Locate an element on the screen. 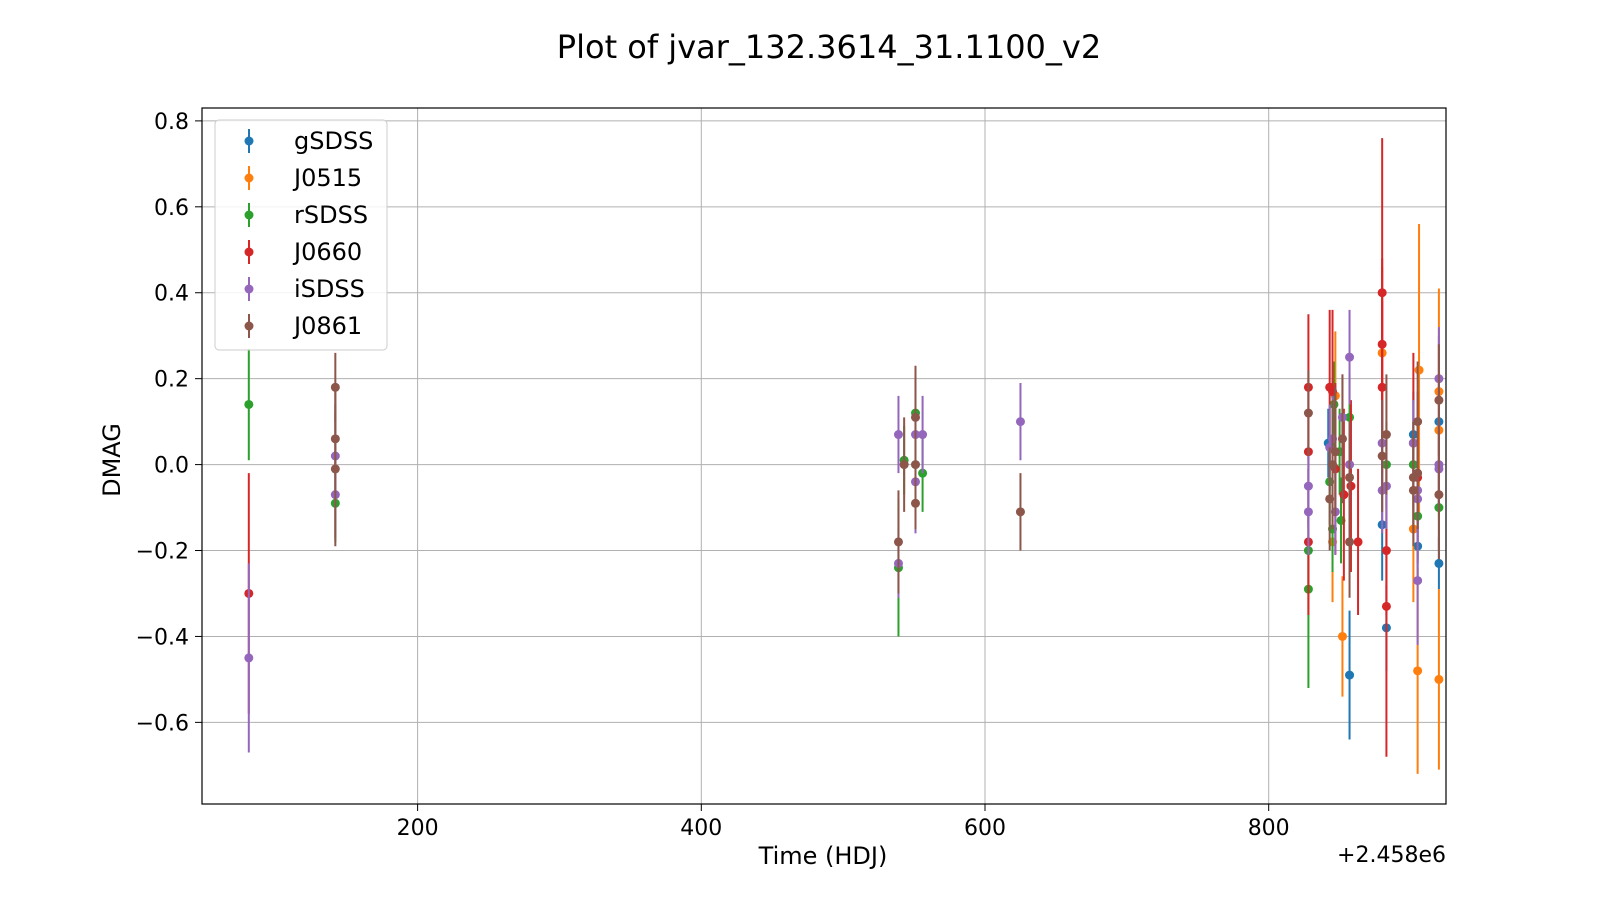 Image resolution: width=1600 pixels, height=900 pixels. y-tick-label: 0.8 is located at coordinates (171, 122).